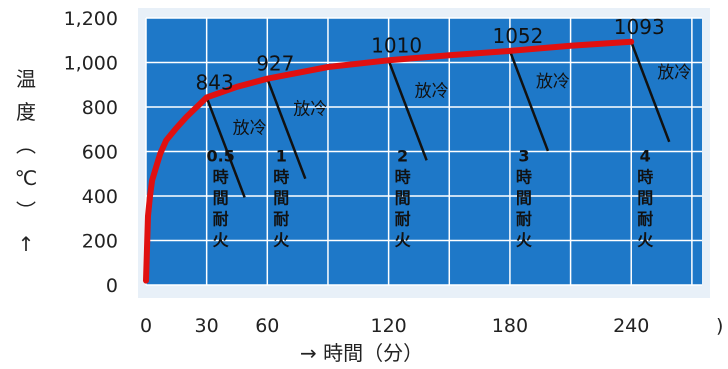 The height and width of the screenshot is (369, 728). I want to click on fire-rating-30-char-0: 0.5, so click(220, 156).